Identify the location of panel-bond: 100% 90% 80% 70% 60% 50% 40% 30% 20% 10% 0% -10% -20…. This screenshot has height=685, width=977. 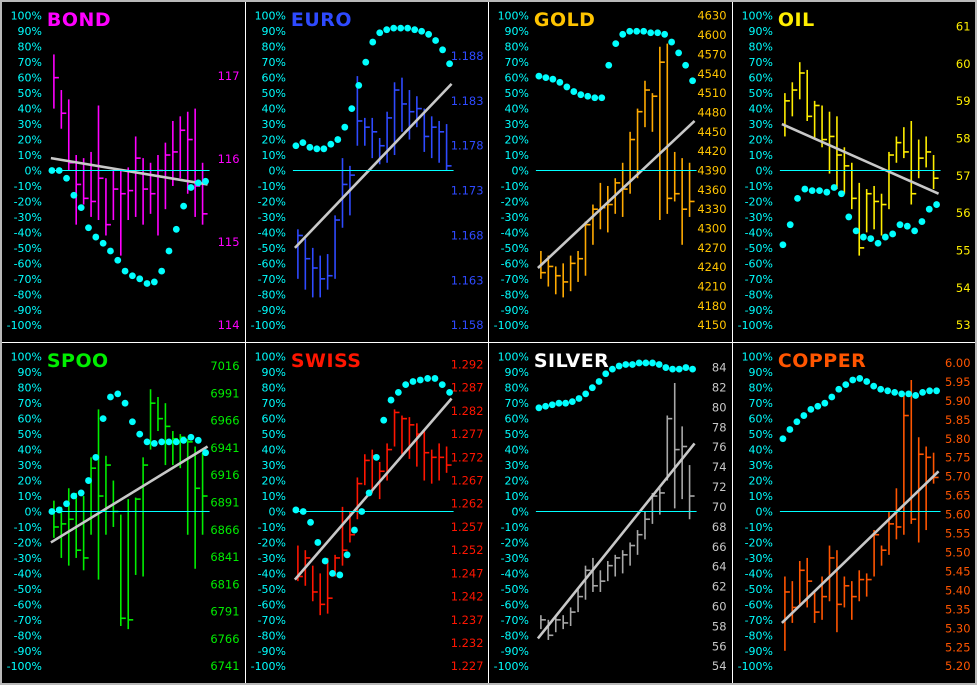
(123, 172).